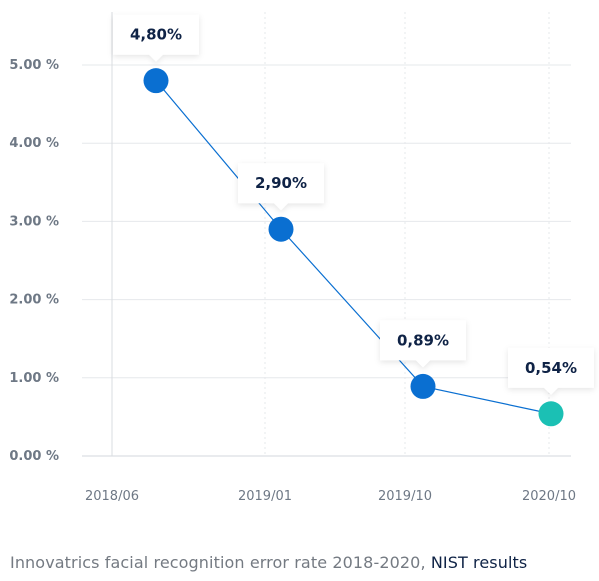  Describe the element at coordinates (479, 562) in the screenshot. I see `nist-results-link: NIST results` at that location.